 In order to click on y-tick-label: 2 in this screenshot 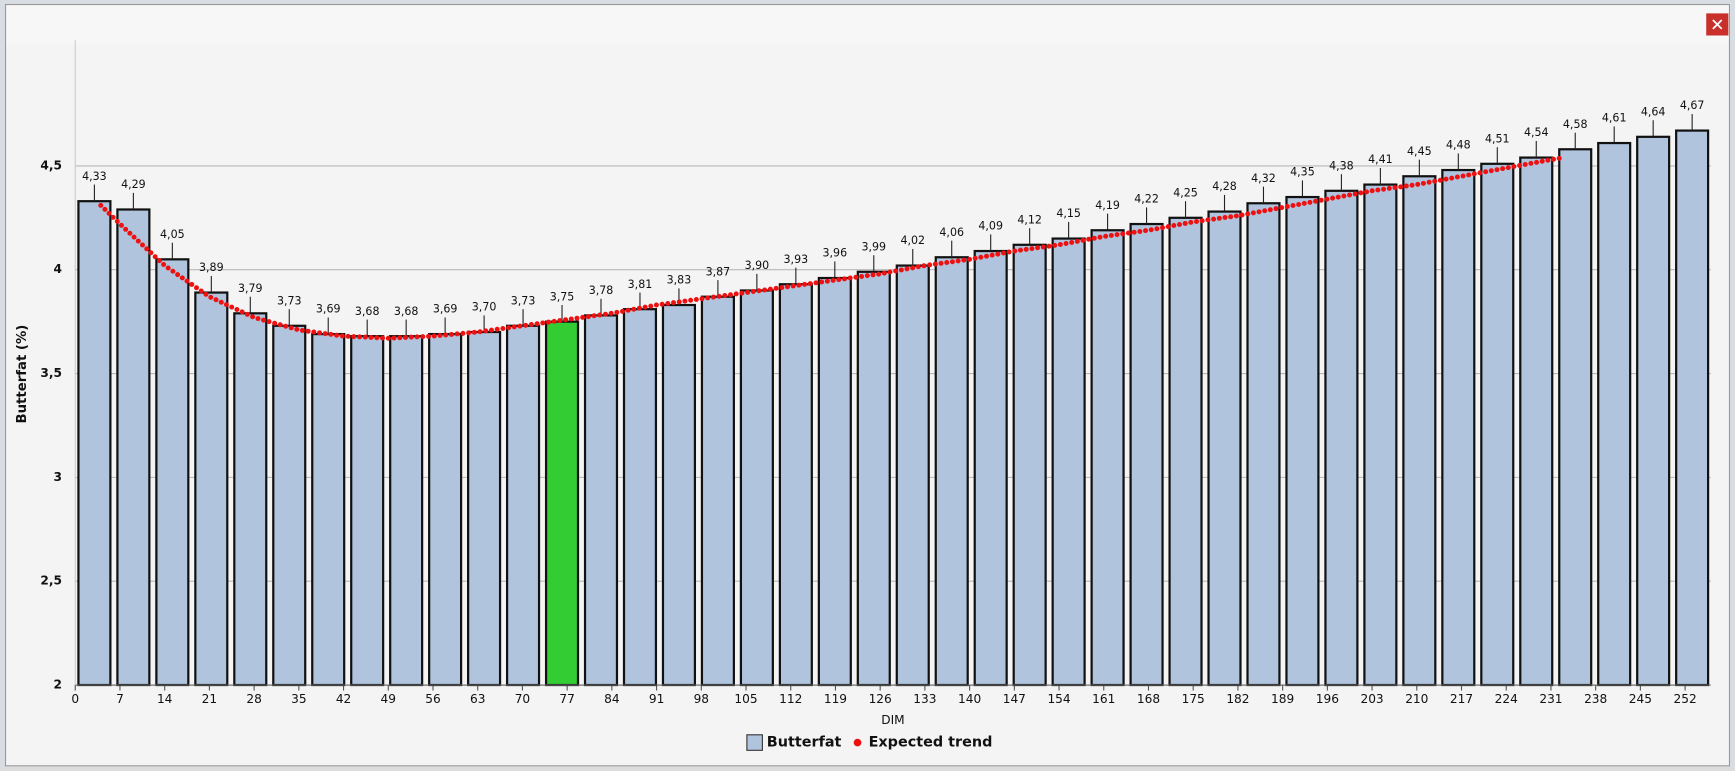, I will do `click(57, 685)`.